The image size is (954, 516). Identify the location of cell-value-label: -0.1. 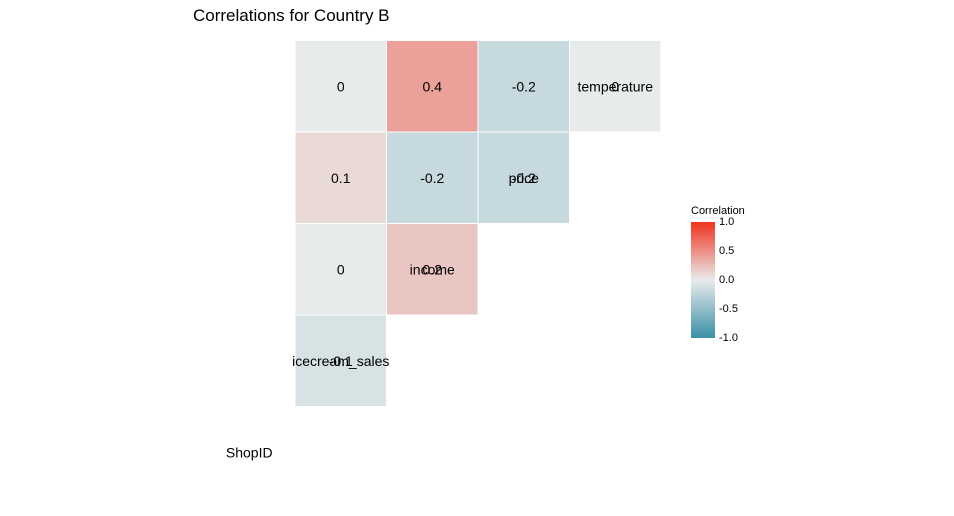
(341, 361).